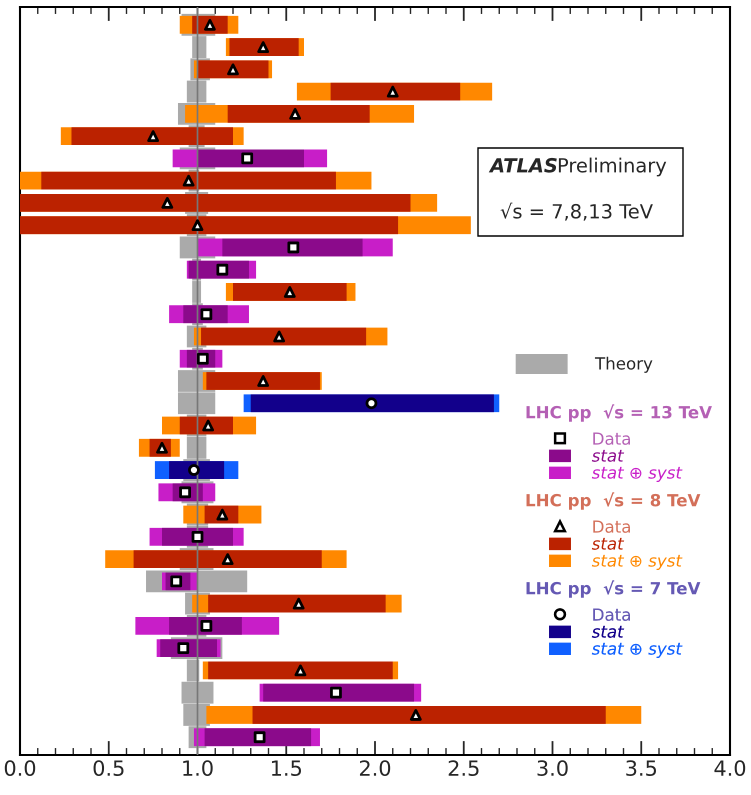 This screenshot has width=751, height=795. Describe the element at coordinates (623, 364) in the screenshot. I see `legend-label: Theory` at that location.